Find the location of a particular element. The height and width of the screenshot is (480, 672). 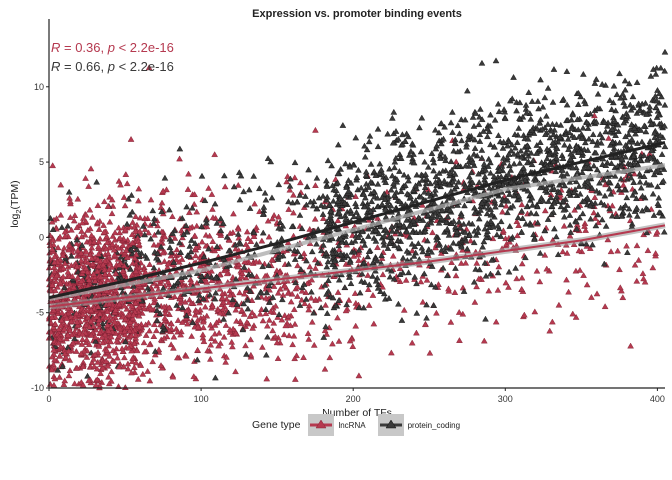

x-axis-label: Number of TFs is located at coordinates (357, 413).